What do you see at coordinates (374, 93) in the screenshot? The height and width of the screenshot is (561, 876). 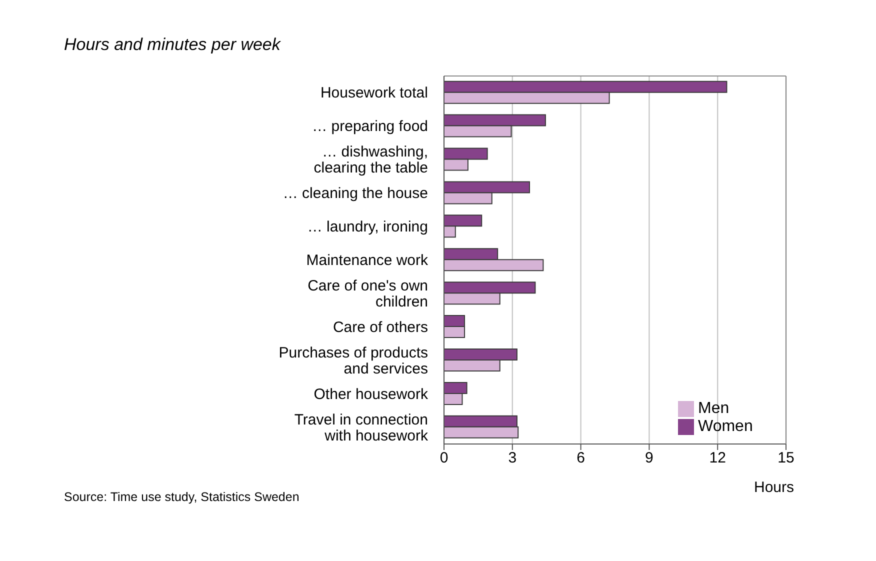 I see `y-tick-label: Housework total` at bounding box center [374, 93].